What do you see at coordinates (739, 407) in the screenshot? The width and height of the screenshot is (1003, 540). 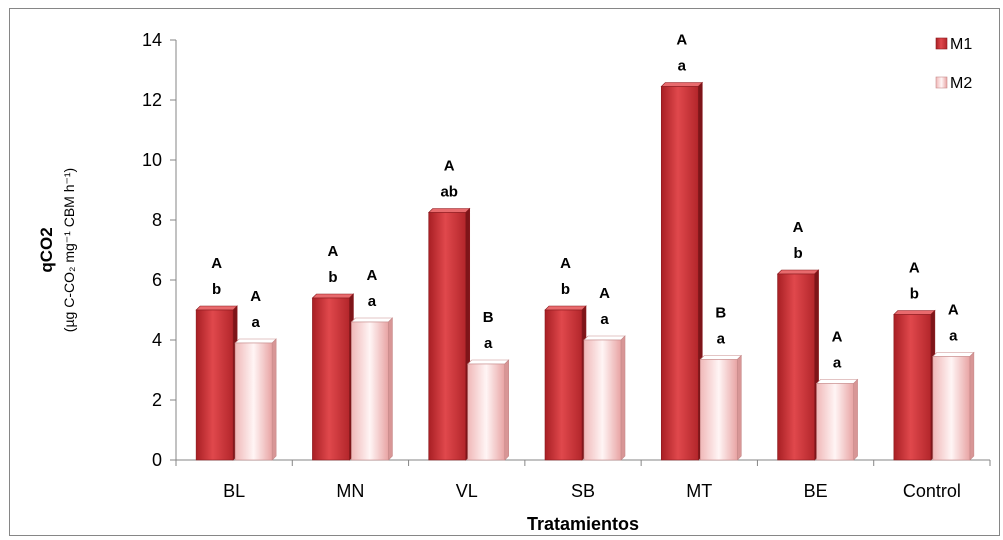 I see `bar-side-m2-mt` at bounding box center [739, 407].